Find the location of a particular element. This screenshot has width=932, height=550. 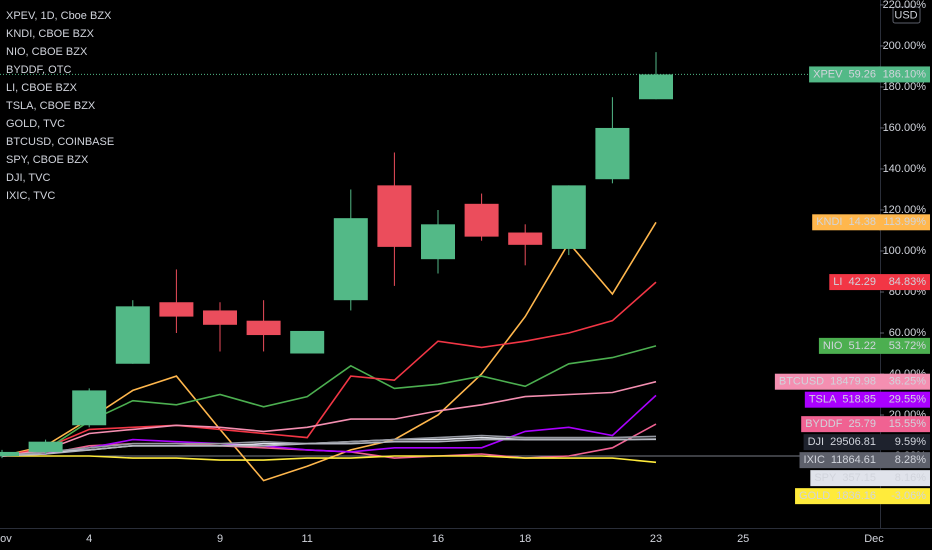

y-tick-label: 100.00% is located at coordinates (905, 251).